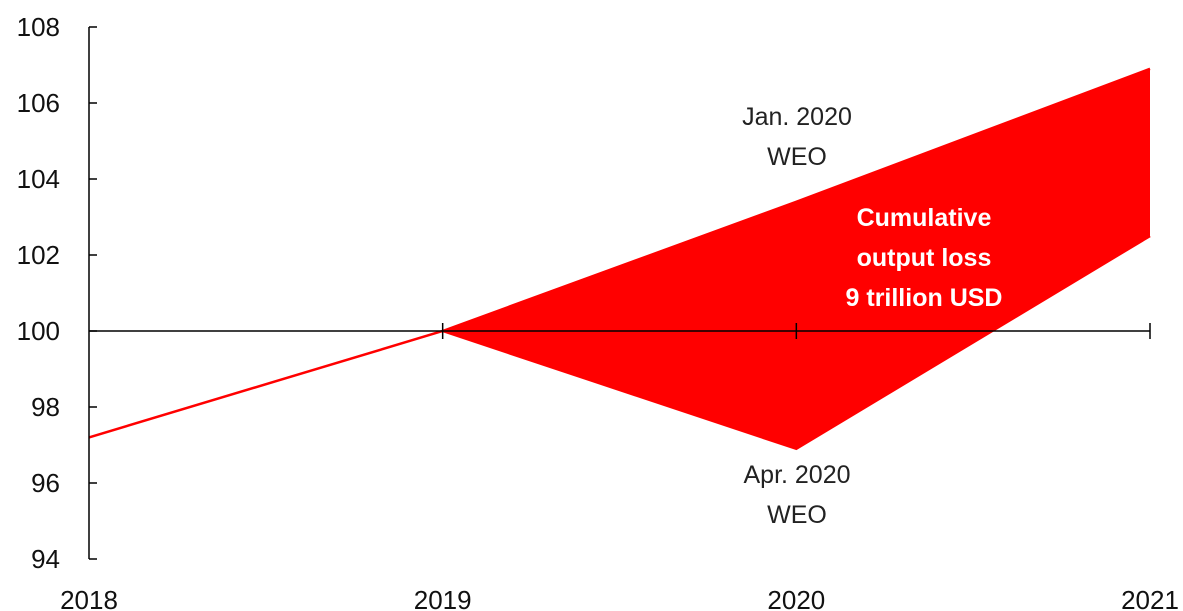 The image size is (1183, 611). What do you see at coordinates (38, 255) in the screenshot?
I see `y-tick-label: 102` at bounding box center [38, 255].